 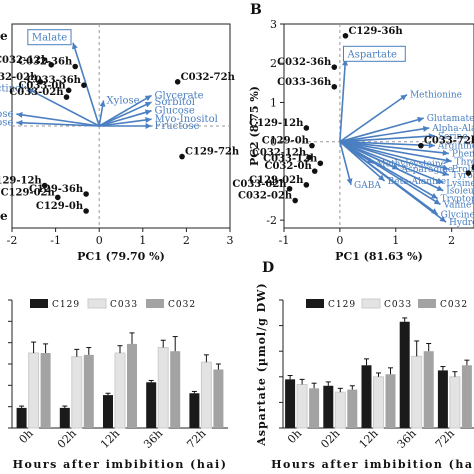 What do you see at coordinates (427, 170) in the screenshot?
I see `loading-label: Asparagine` at bounding box center [427, 170].